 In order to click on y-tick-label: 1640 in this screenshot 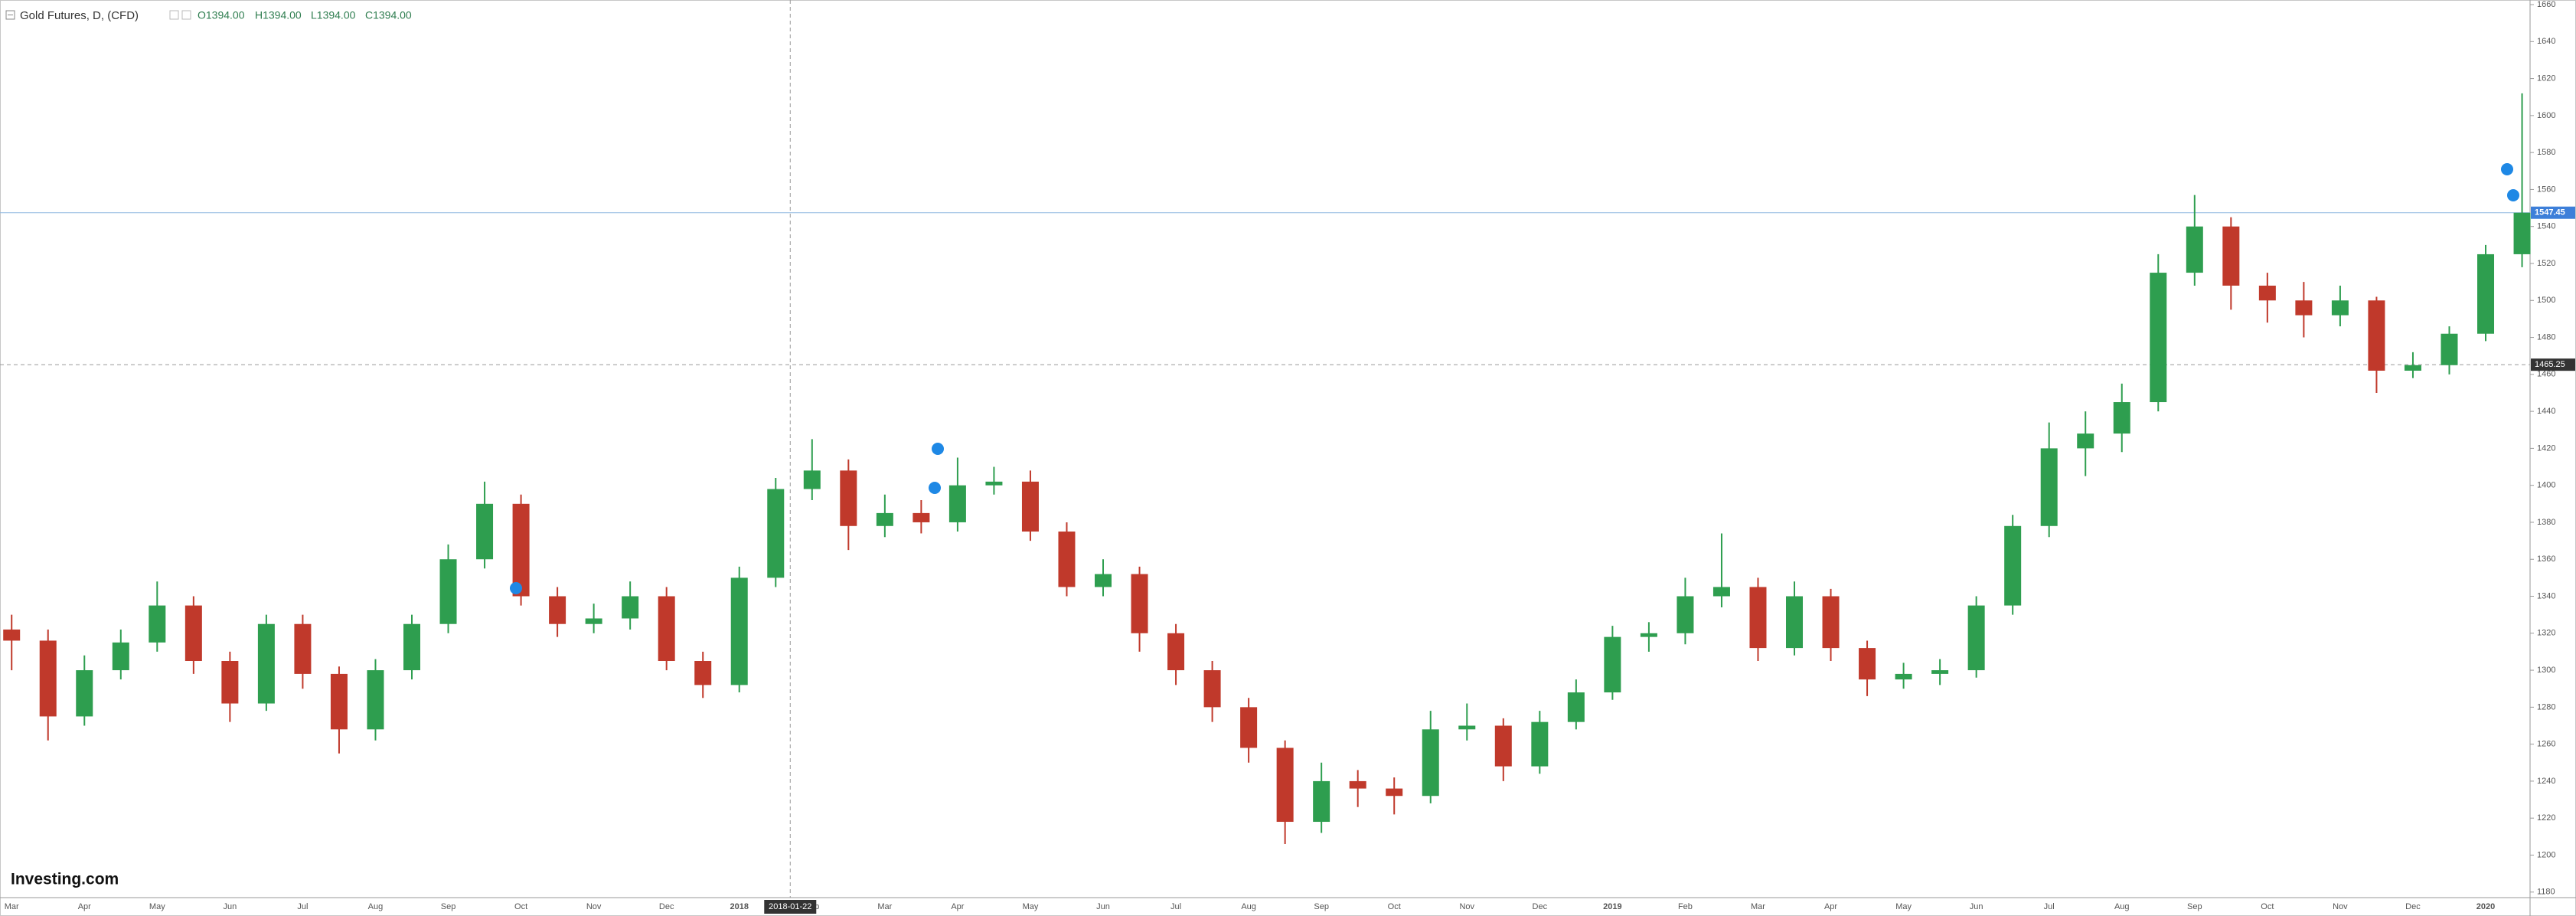, I will do `click(2546, 41)`.